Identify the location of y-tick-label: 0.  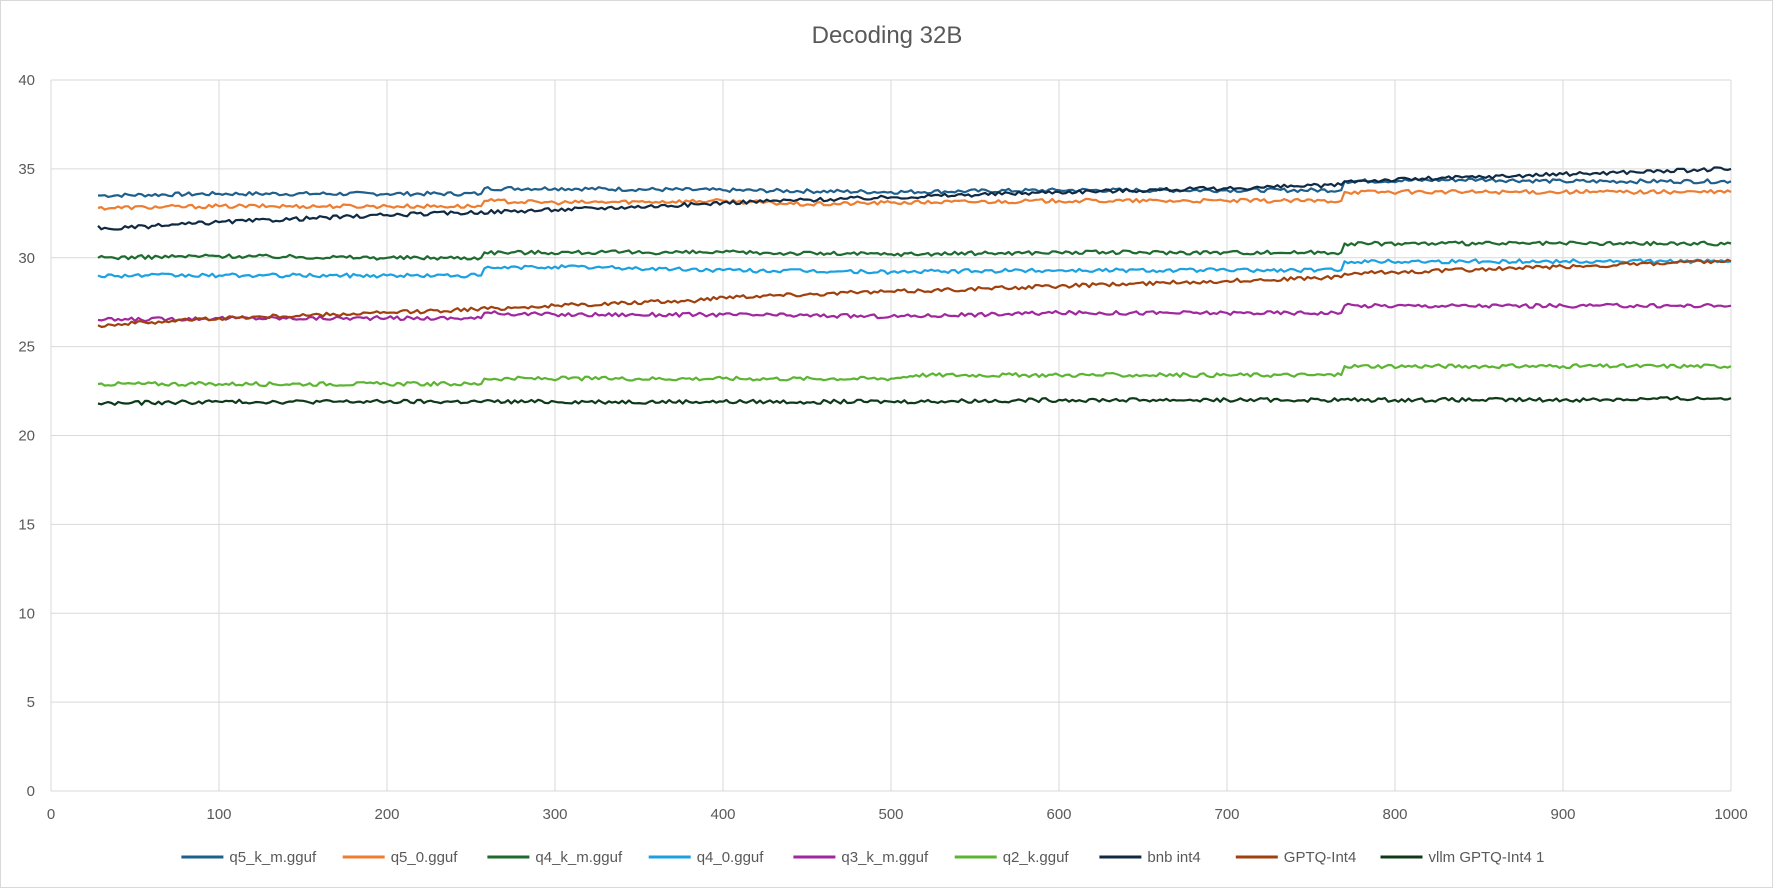
(31, 791).